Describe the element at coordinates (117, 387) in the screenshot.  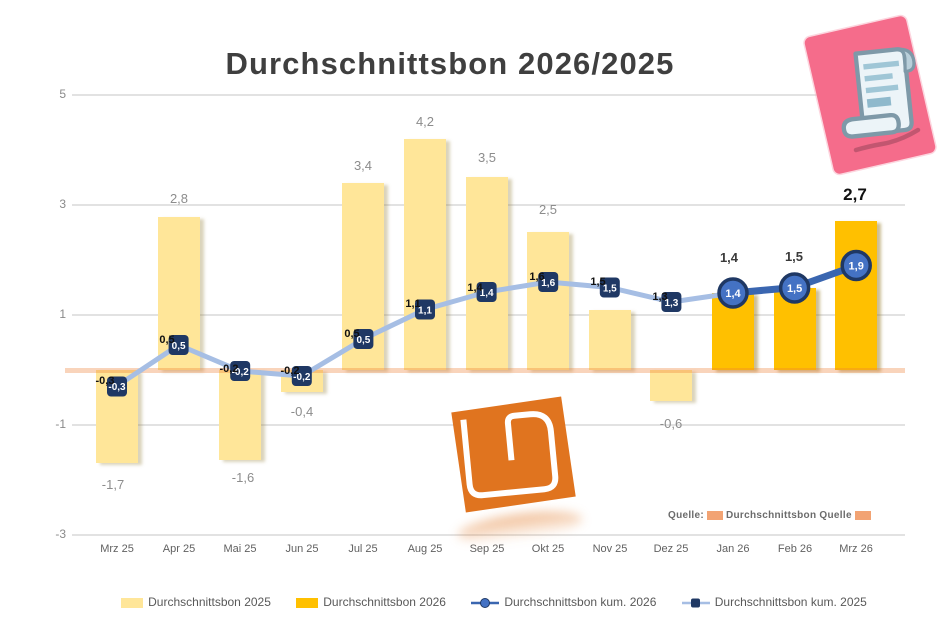
I see `svg-text: -0,3` at that location.